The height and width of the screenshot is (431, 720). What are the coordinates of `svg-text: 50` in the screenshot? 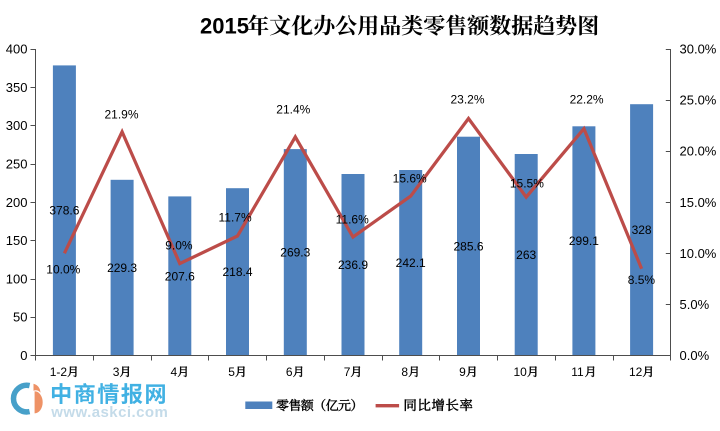 It's located at (20, 317).